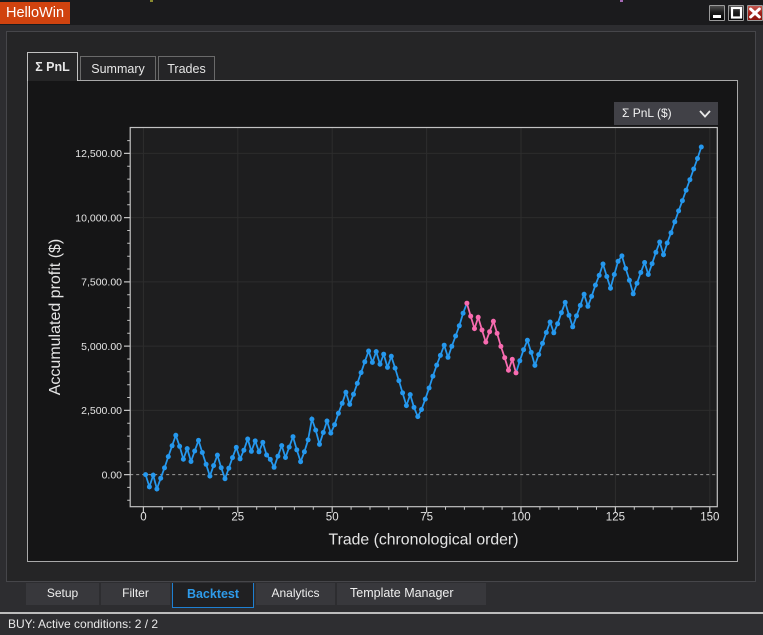  Describe the element at coordinates (520, 518) in the screenshot. I see `svg-text: 100` at that location.